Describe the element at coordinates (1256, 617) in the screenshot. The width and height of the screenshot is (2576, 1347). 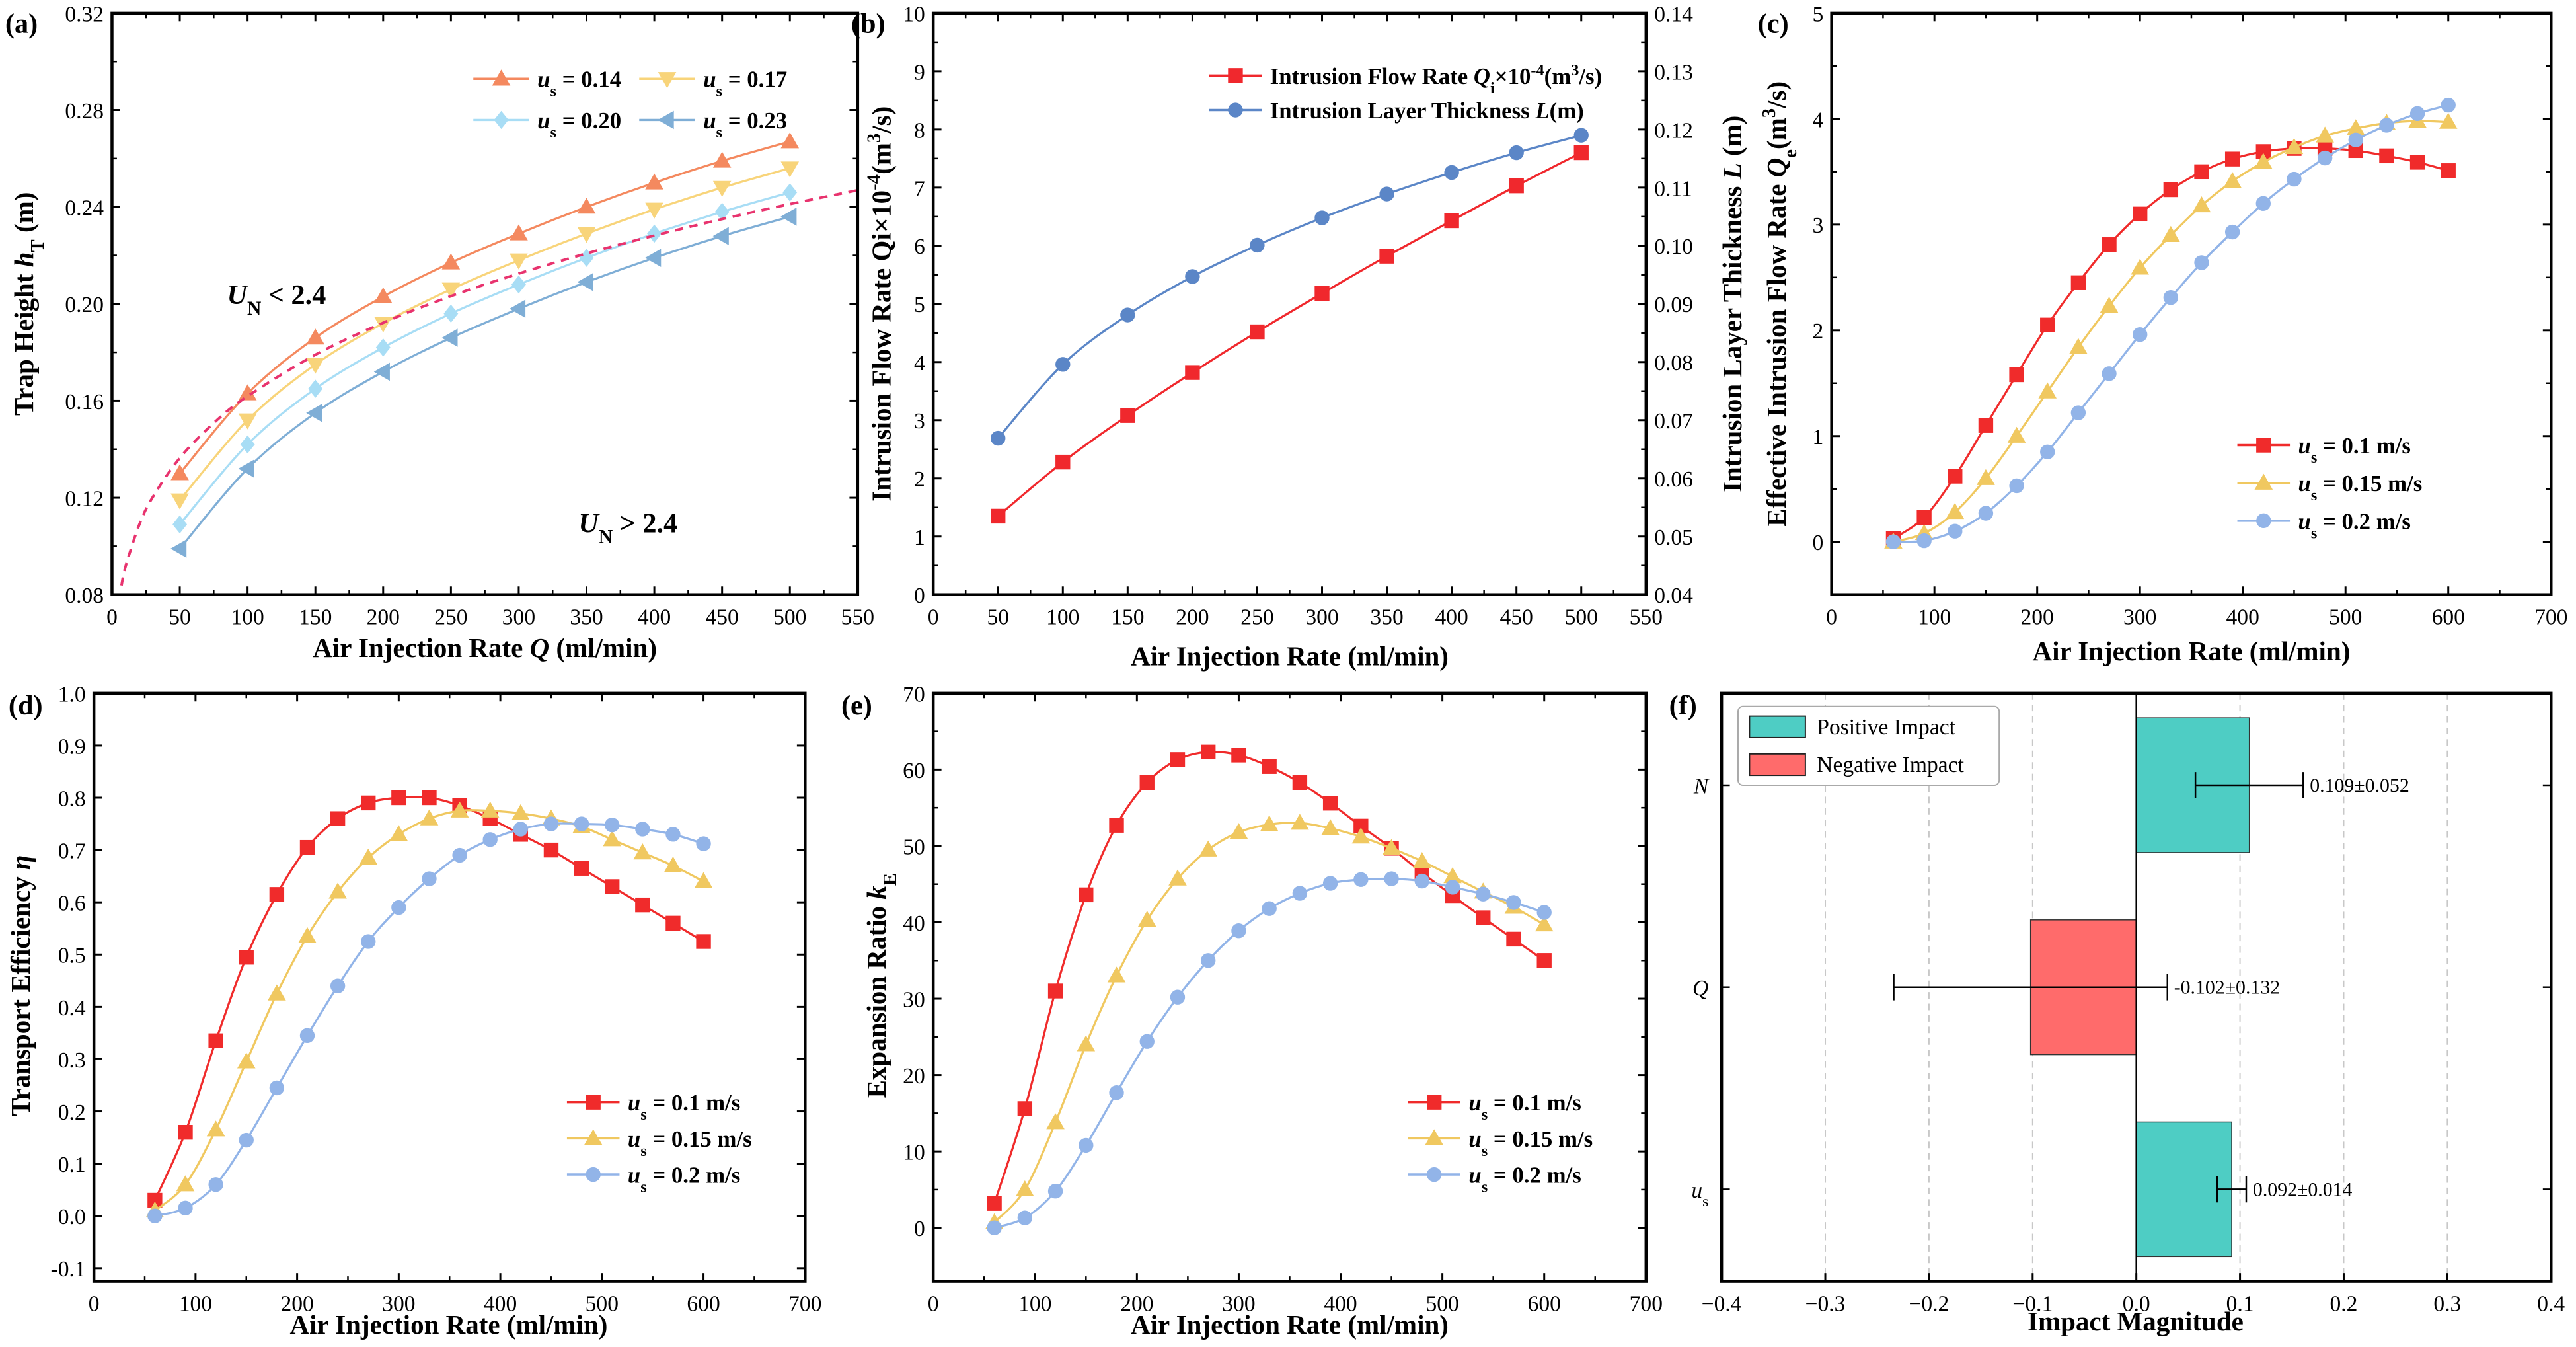
I see `x-tick-label: 250` at that location.